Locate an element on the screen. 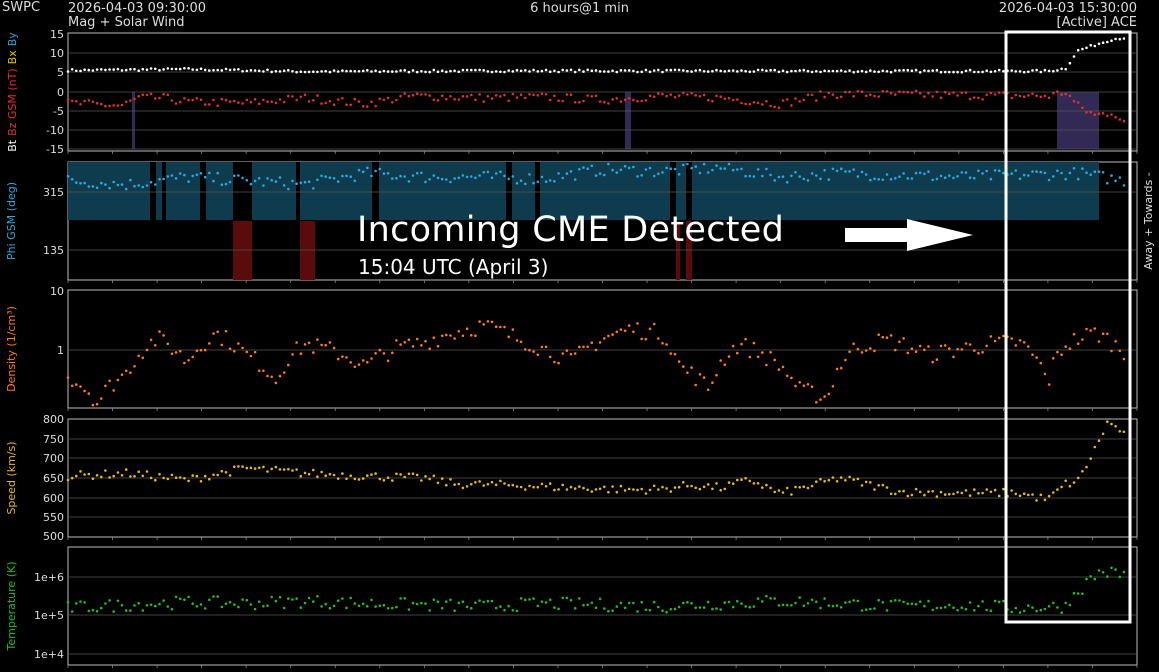  series-density is located at coordinates (596, 363).